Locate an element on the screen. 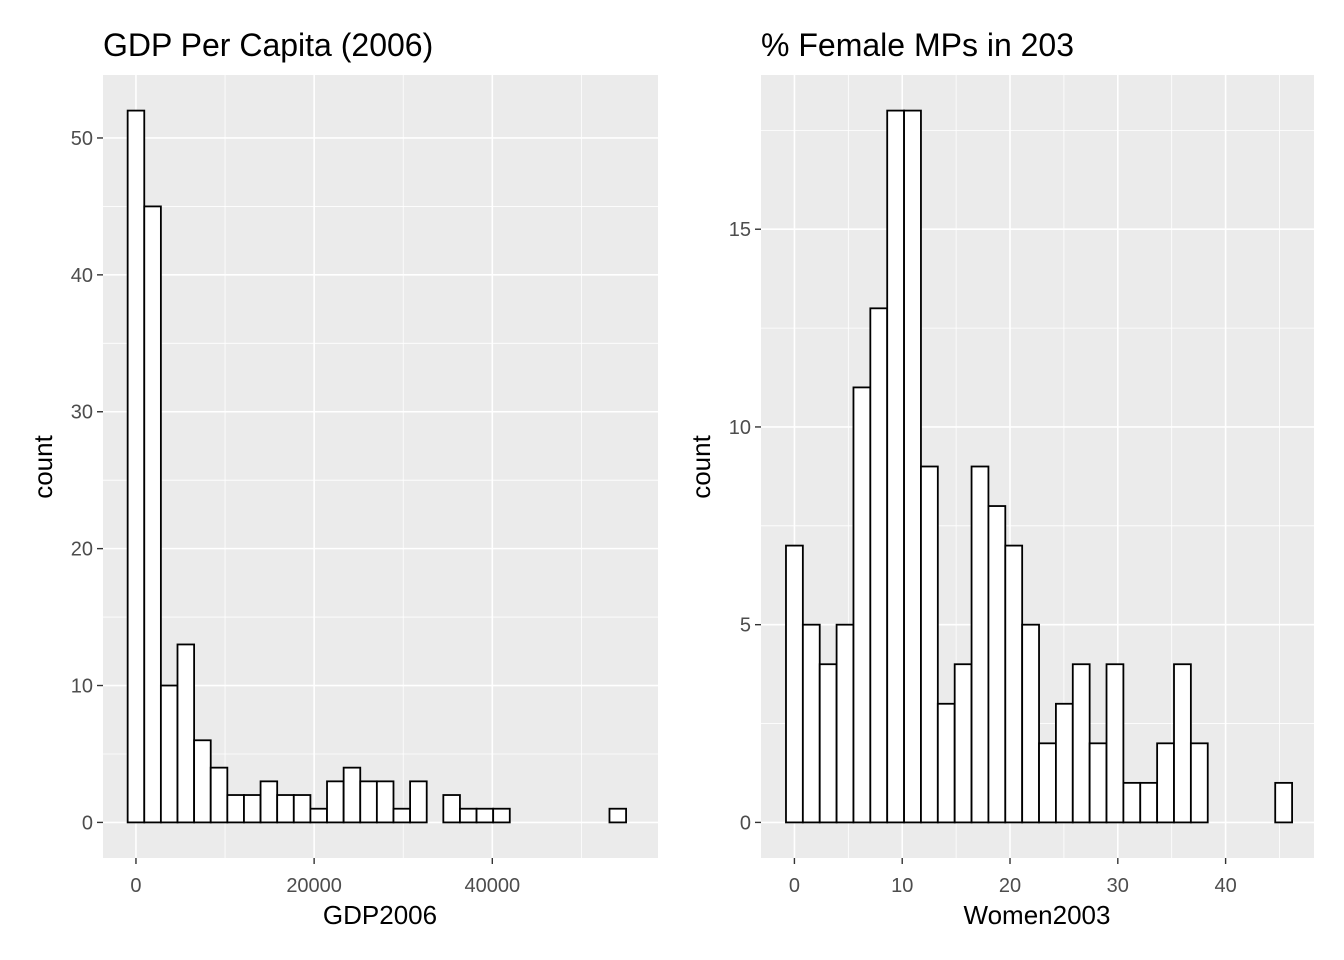 This screenshot has width=1344, height=960. women-x-tick-label: 0 is located at coordinates (794, 886).